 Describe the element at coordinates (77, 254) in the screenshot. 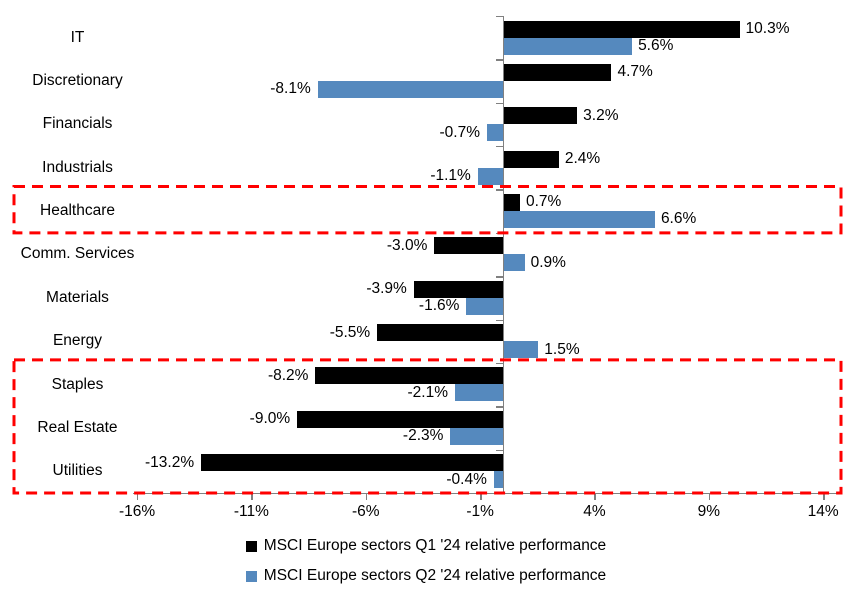

I see `category-label: Comm. Services` at that location.